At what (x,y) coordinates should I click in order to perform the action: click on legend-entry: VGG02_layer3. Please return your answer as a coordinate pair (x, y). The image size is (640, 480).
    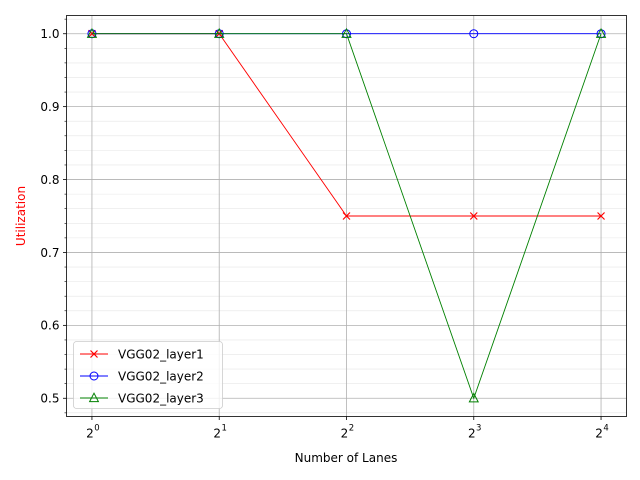
    Looking at the image, I should click on (142, 398).